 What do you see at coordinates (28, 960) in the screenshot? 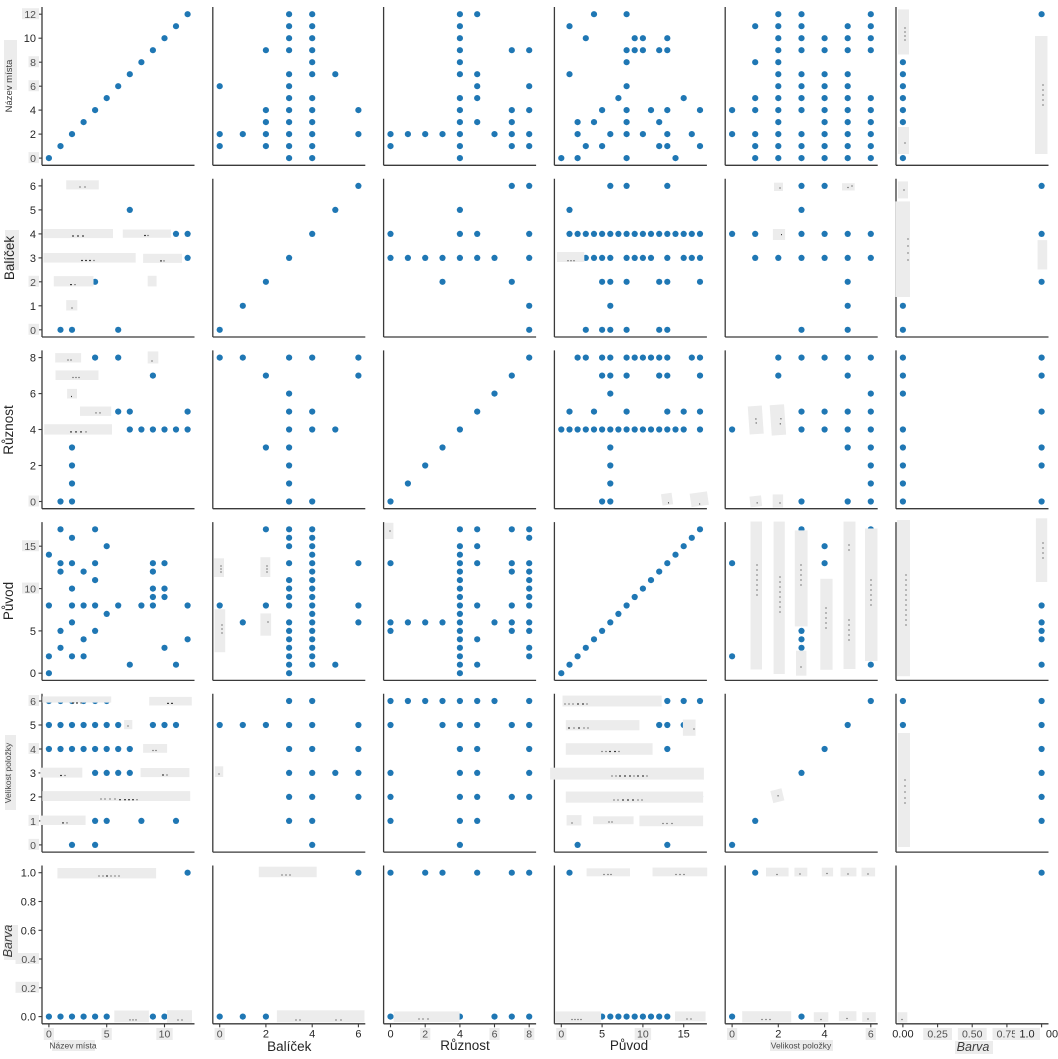
I see `svg-text: 0.4` at bounding box center [28, 960].